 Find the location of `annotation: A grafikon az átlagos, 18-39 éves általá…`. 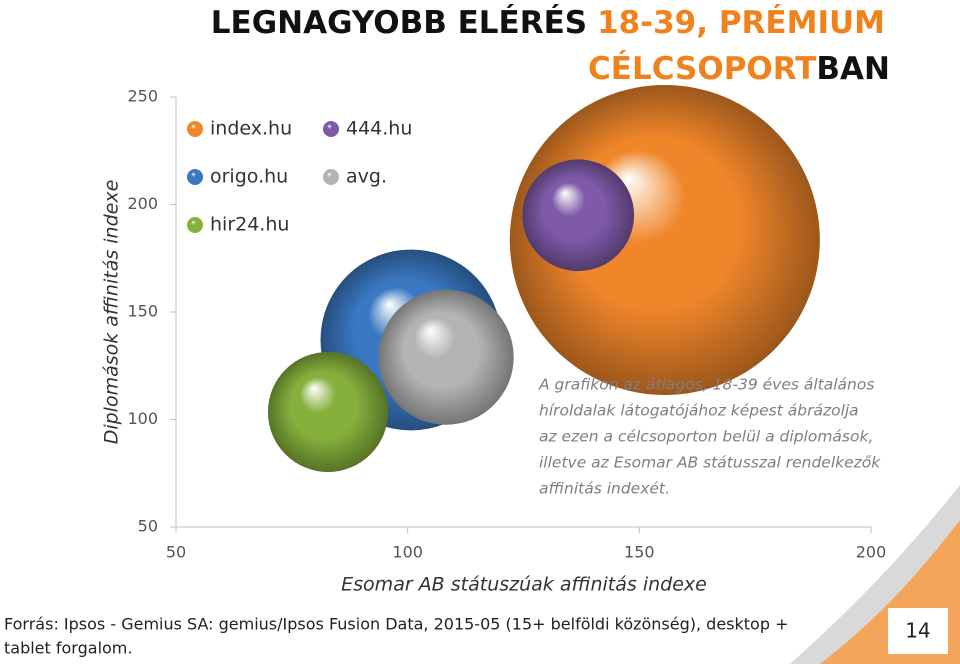

annotation: A grafikon az átlagos, 18-39 éves általá… is located at coordinates (706, 385).